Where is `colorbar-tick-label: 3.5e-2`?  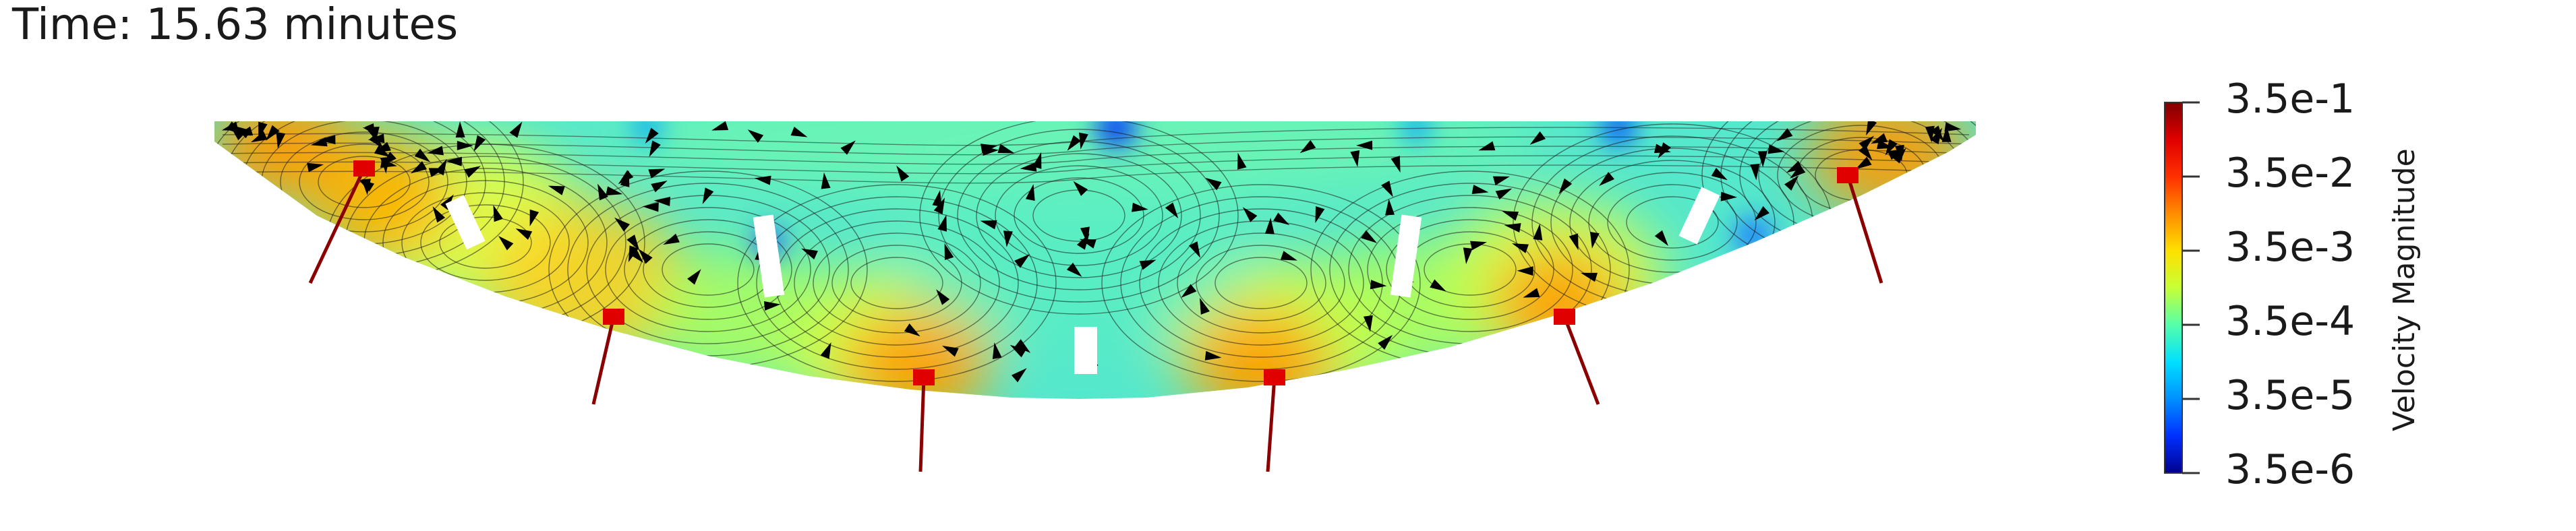
colorbar-tick-label: 3.5e-2 is located at coordinates (2290, 173).